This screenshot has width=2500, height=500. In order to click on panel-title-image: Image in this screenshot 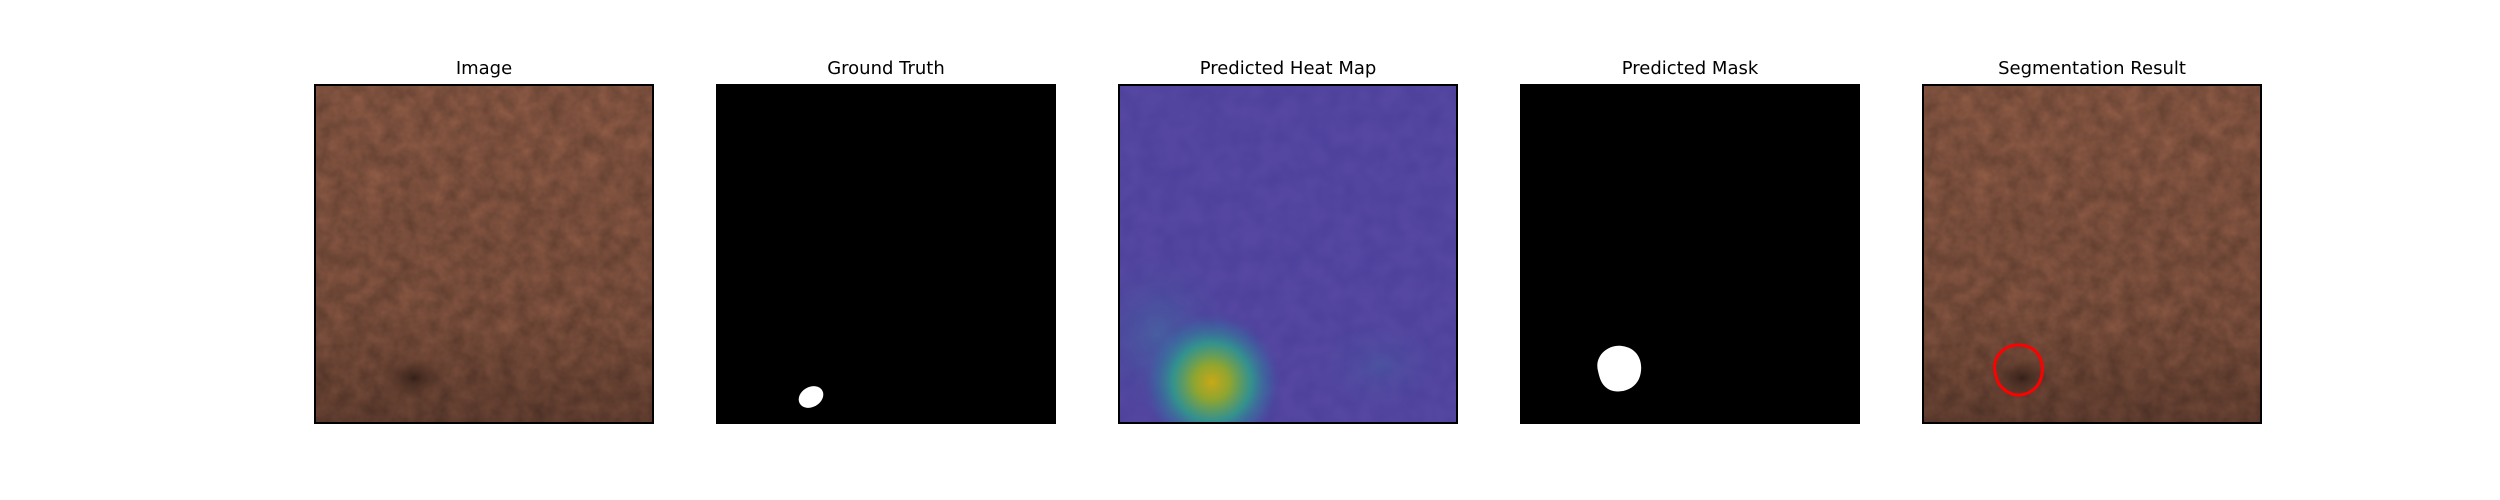, I will do `click(484, 68)`.